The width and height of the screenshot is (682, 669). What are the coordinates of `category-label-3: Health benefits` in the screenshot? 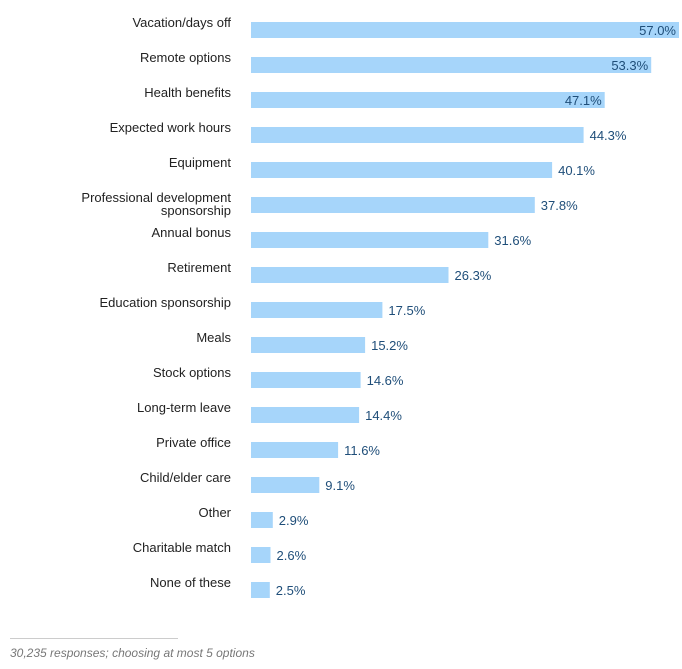 It's located at (187, 92).